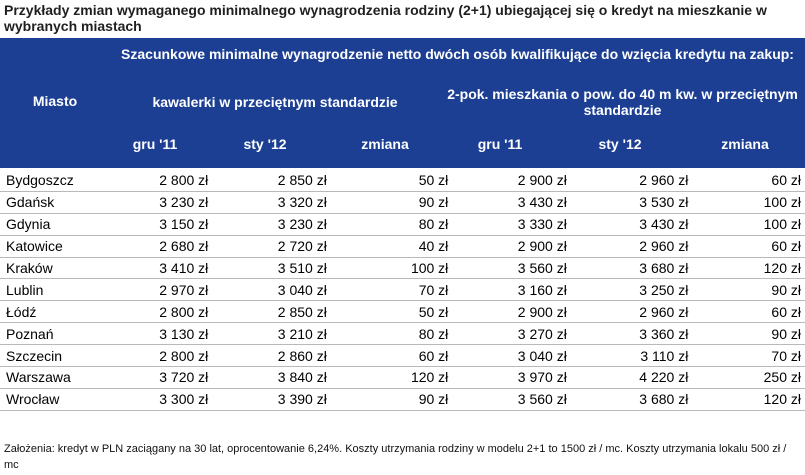 The width and height of the screenshot is (805, 475). What do you see at coordinates (58, 377) in the screenshot?
I see `city-cell: Warszawa` at bounding box center [58, 377].